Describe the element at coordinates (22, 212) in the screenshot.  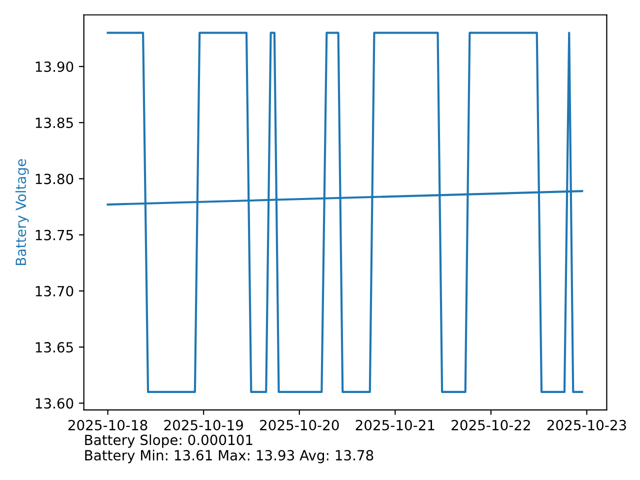
I see `y-axis-title: Battery Voltage` at that location.